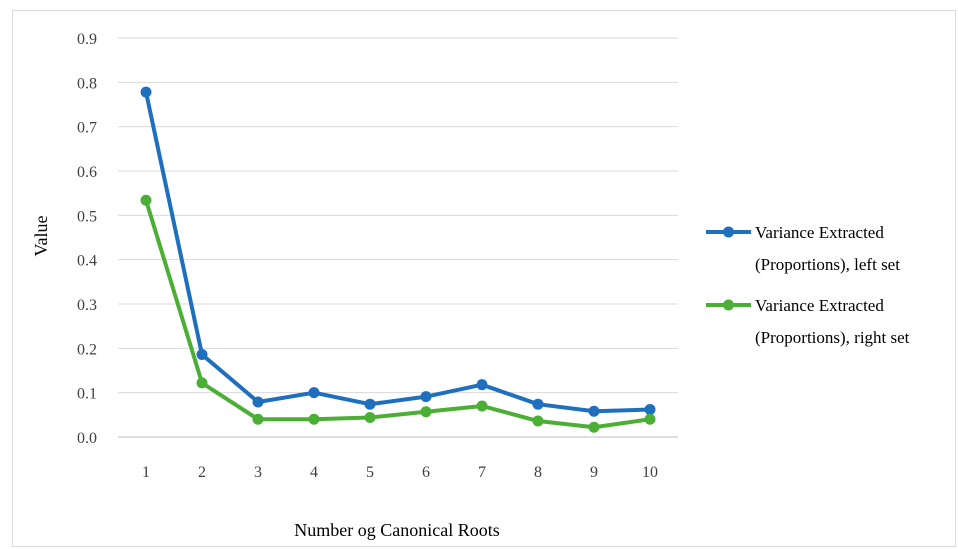 This screenshot has height=549, width=958. Describe the element at coordinates (314, 472) in the screenshot. I see `x-tick-label: 4` at that location.